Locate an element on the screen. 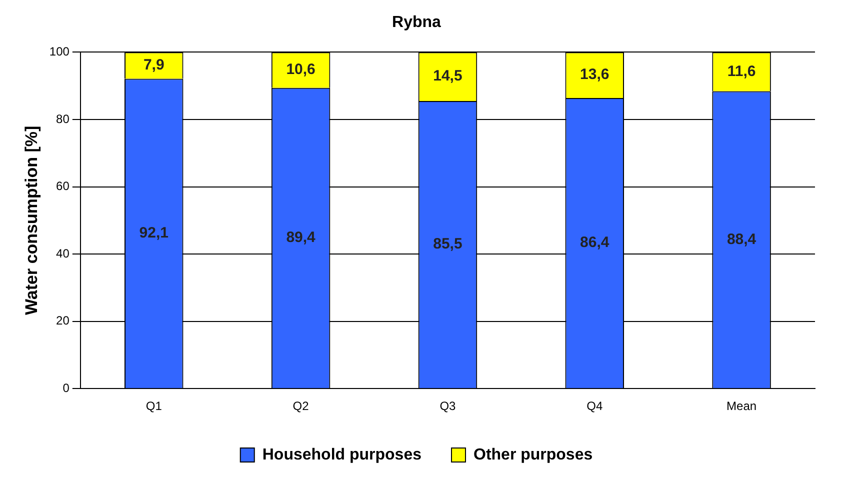 The height and width of the screenshot is (486, 853). data-label: 11,6 is located at coordinates (741, 71).